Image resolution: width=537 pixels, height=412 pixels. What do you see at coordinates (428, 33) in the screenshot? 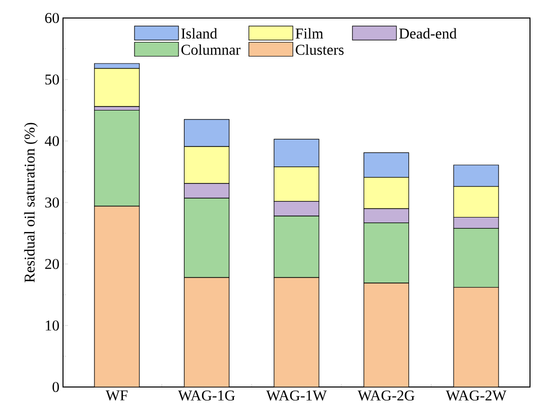
I see `legend-label: Dead-end` at bounding box center [428, 33].